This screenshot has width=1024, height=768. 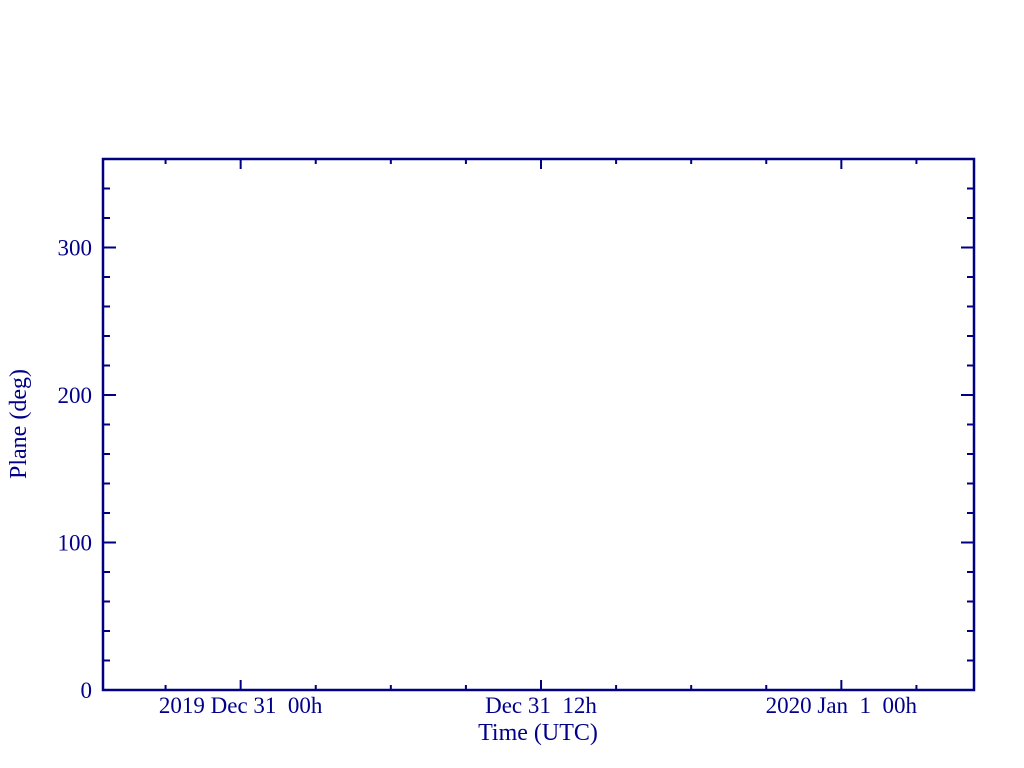 I want to click on y-tick-label: 100, so click(x=75, y=543).